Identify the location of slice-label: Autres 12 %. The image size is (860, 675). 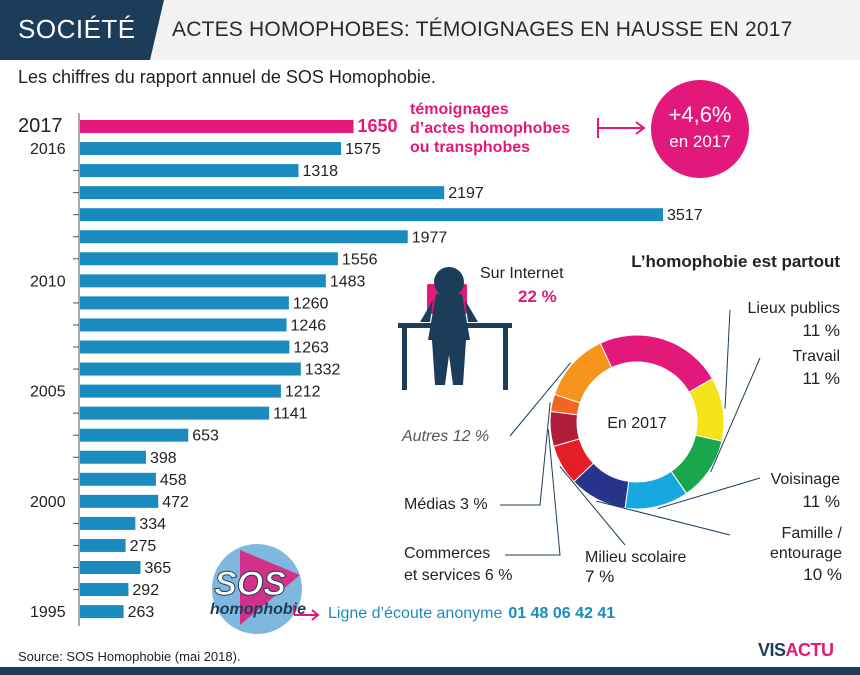
(445, 436).